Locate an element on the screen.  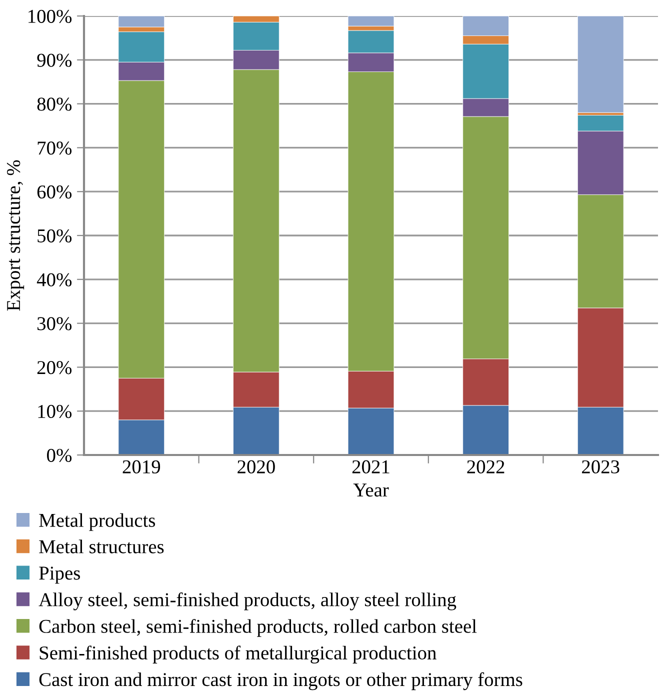
x-tick-label: 2022 is located at coordinates (485, 467).